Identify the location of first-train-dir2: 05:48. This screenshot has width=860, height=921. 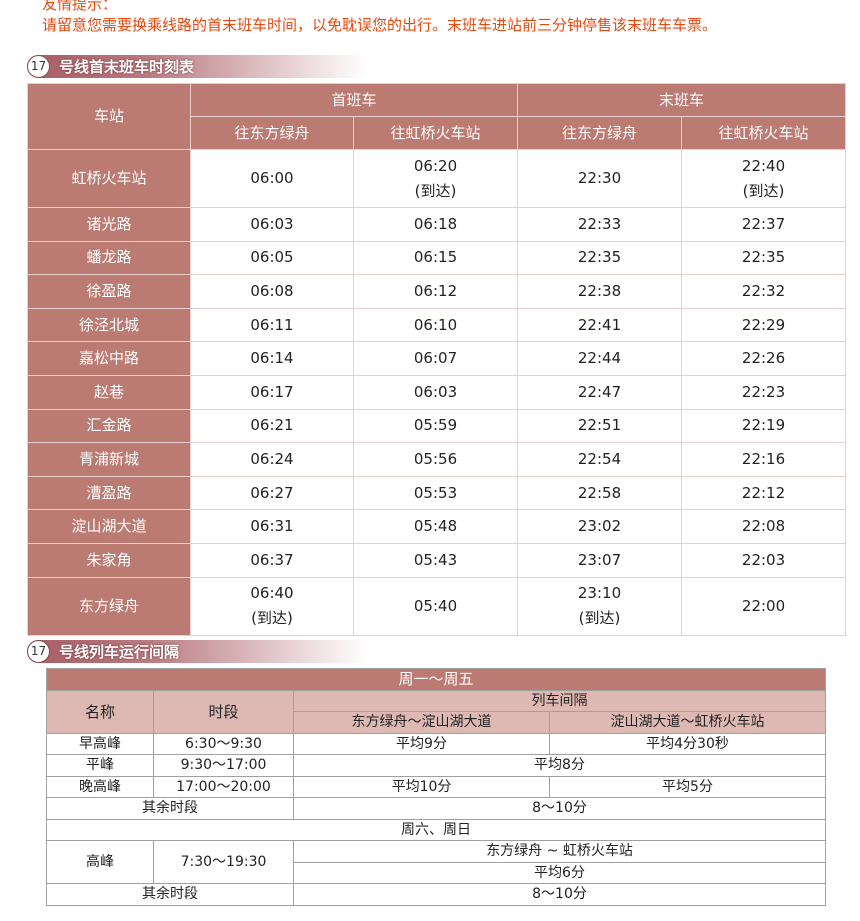
(435, 526).